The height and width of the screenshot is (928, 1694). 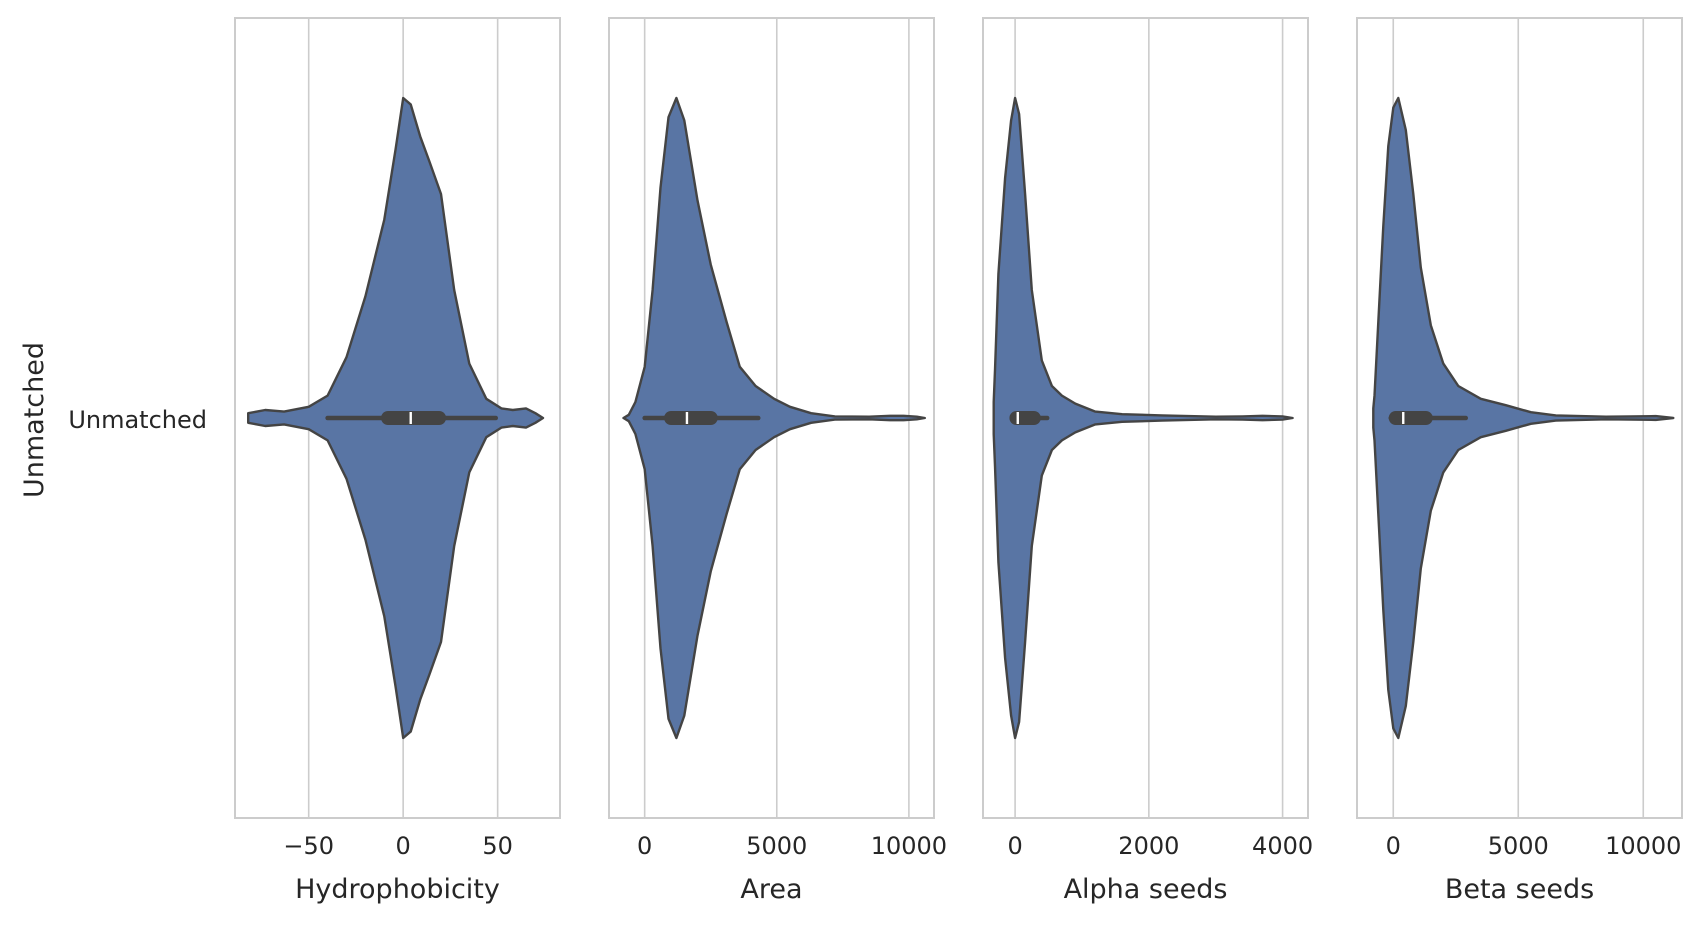 I want to click on x-tick-label: −50, so click(x=308, y=846).